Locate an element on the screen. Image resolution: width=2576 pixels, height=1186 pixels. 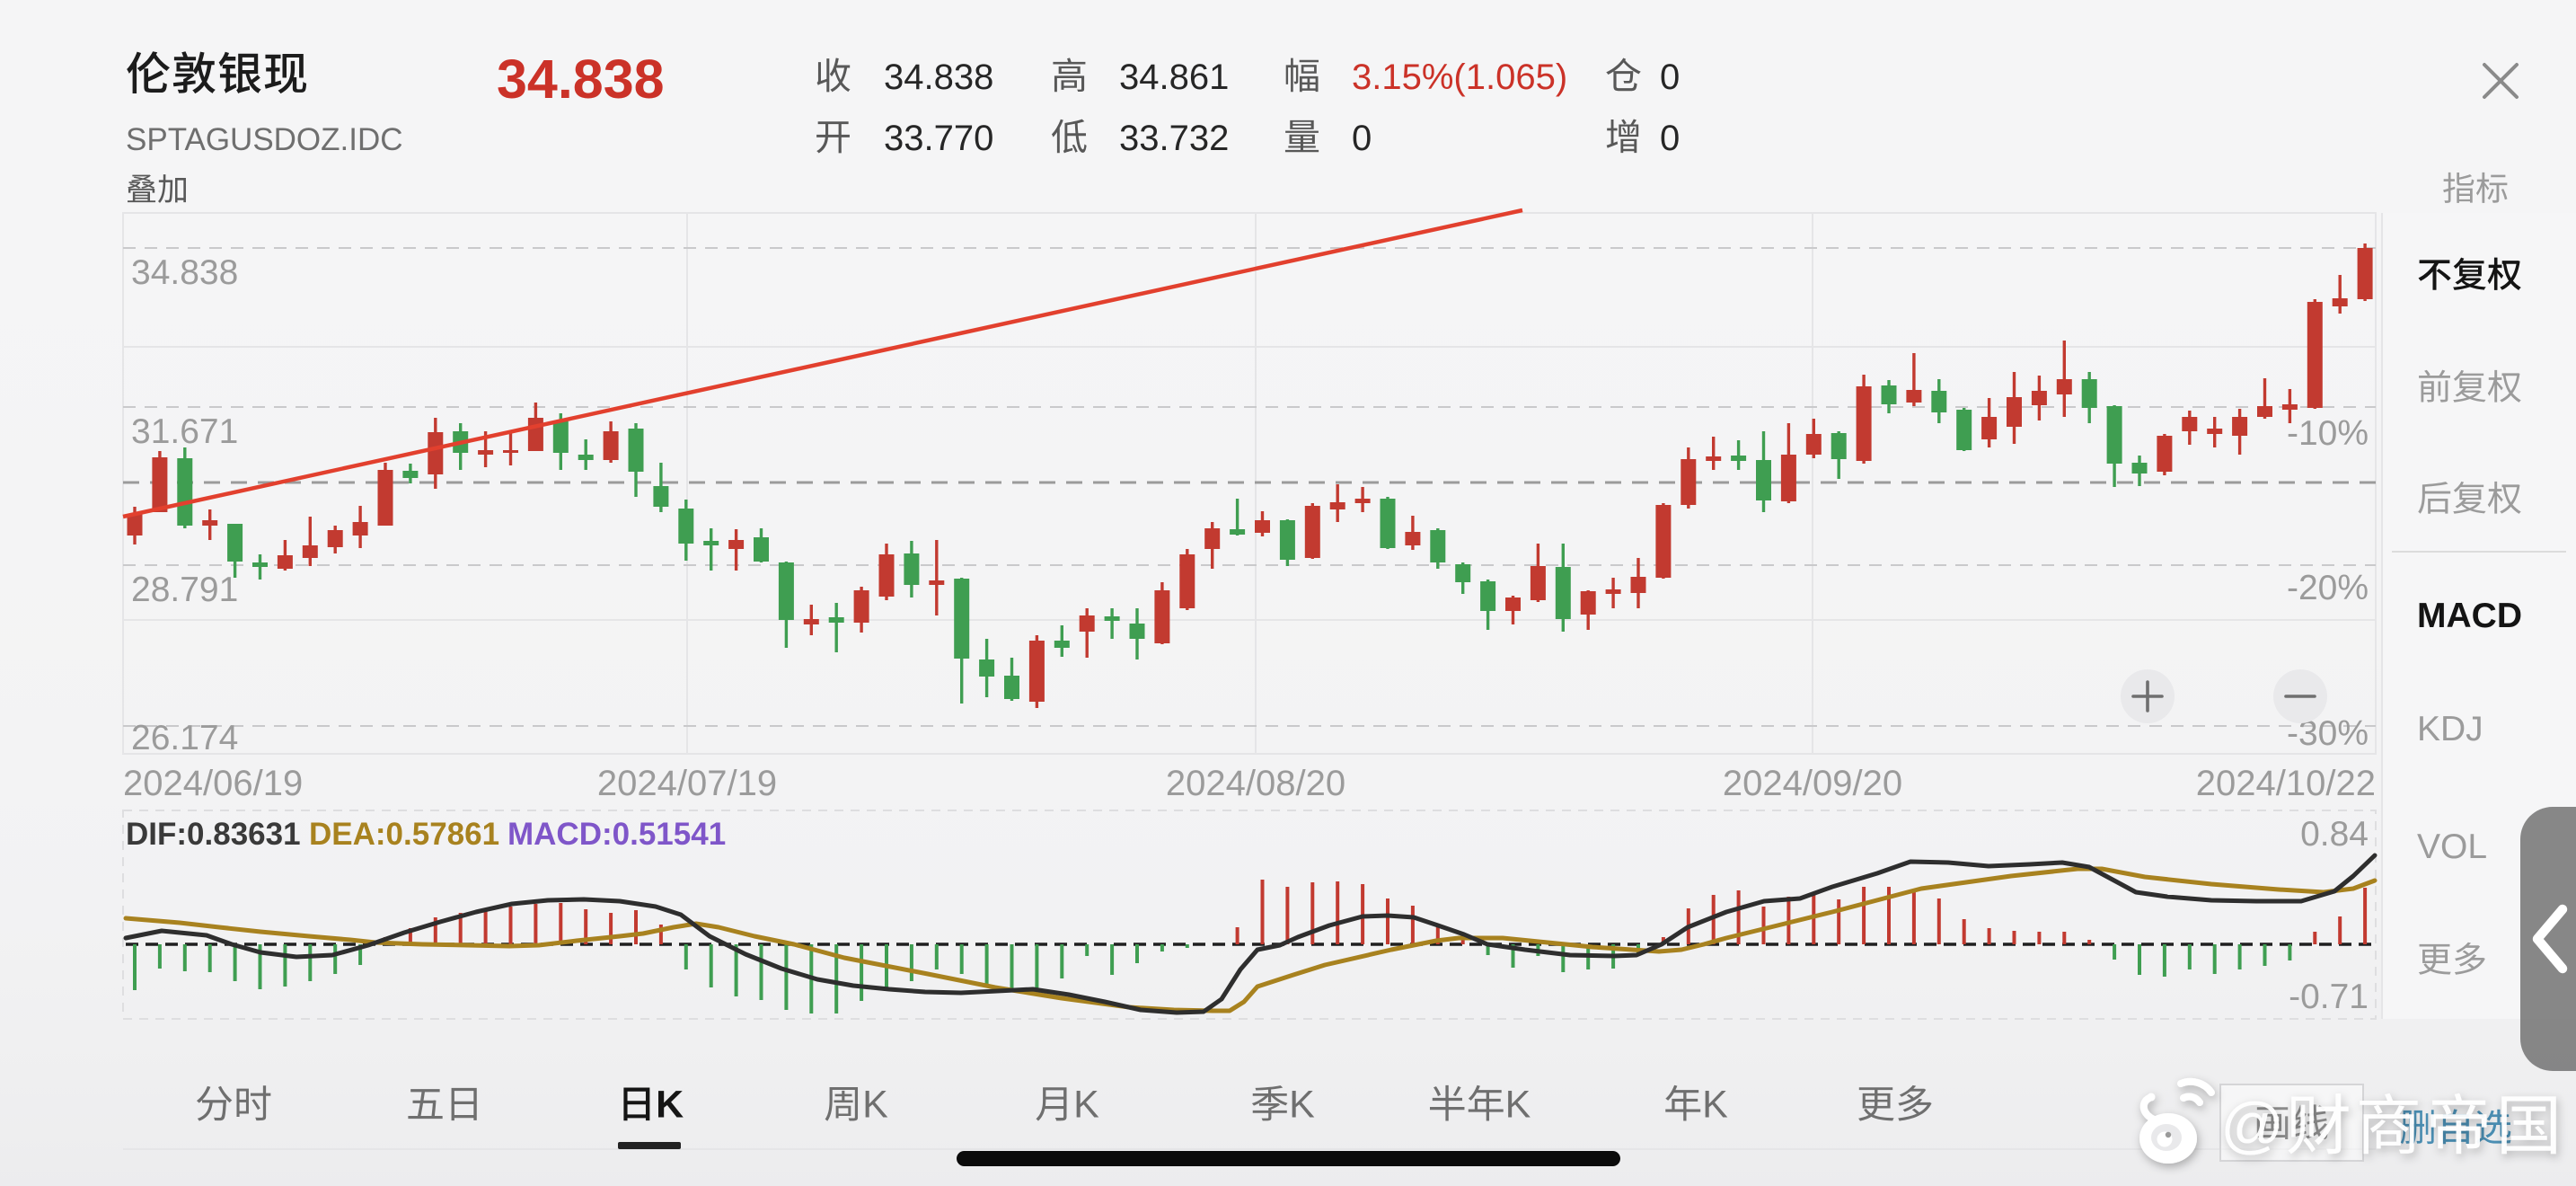
svg-text: 2024/09/20 is located at coordinates (1812, 783).